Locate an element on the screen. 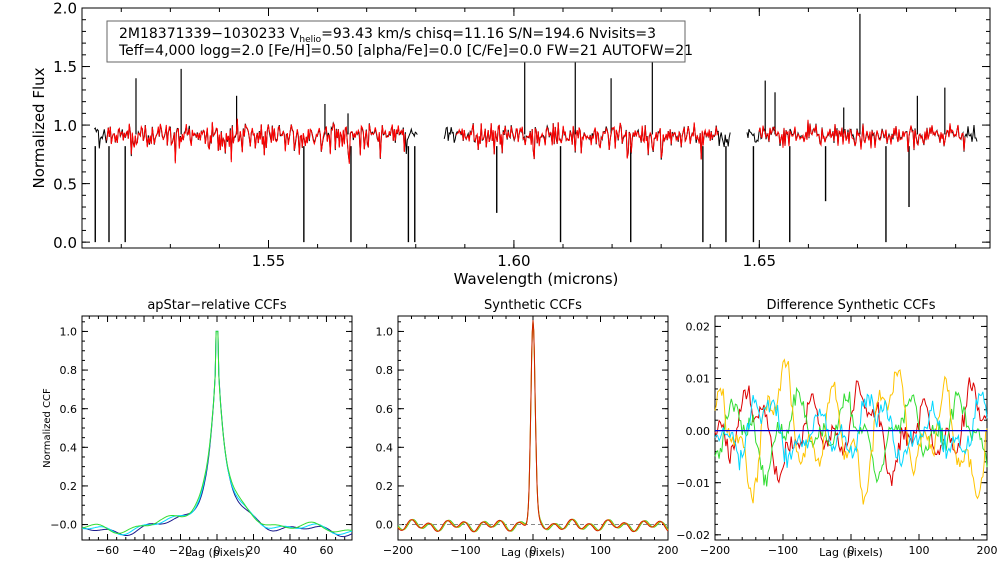  apstar-ccf-axes: −60 −40 −20 0 20 40 60 −0.0 0.2 0.4 0.6 0.8 1.0 is located at coordinates (201, 436).